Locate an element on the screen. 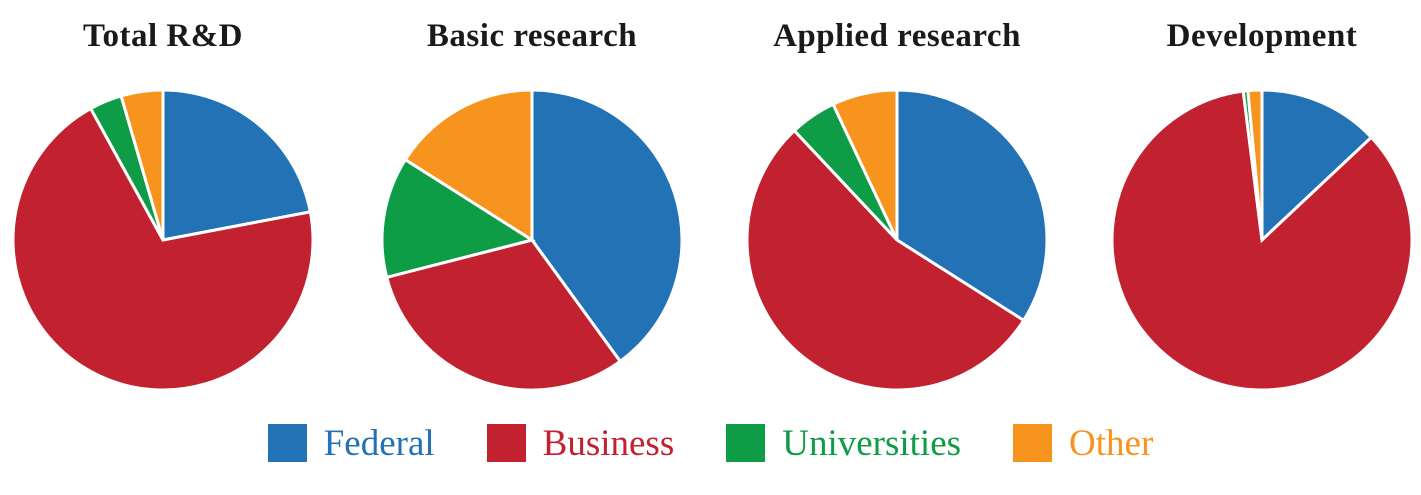 The height and width of the screenshot is (495, 1421). legend-item-universities: Universities is located at coordinates (843, 443).